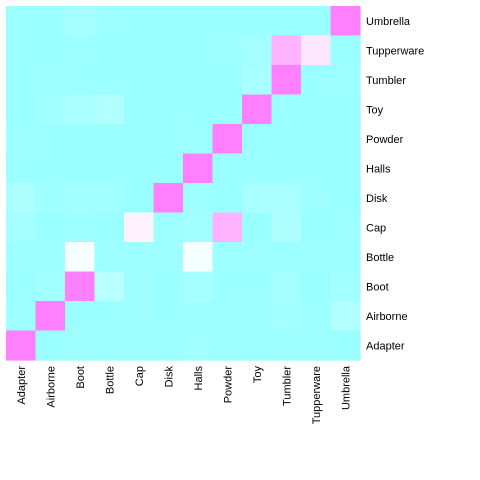 This screenshot has height=480, width=480. I want to click on heatmap-cell-toy-umbrella, so click(345, 109).